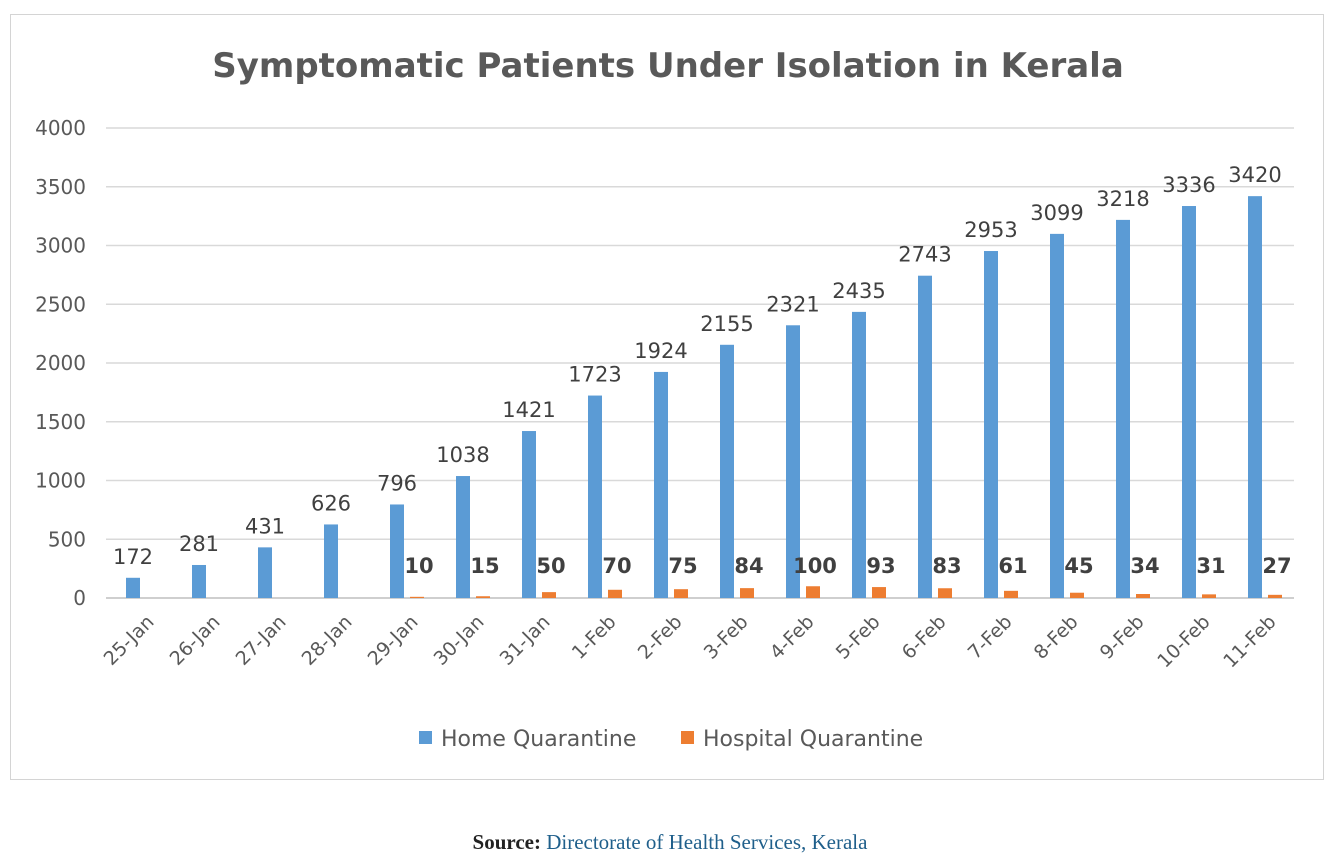 The image size is (1340, 868). I want to click on data-label-hospital-quarantine: 27, so click(1276, 566).